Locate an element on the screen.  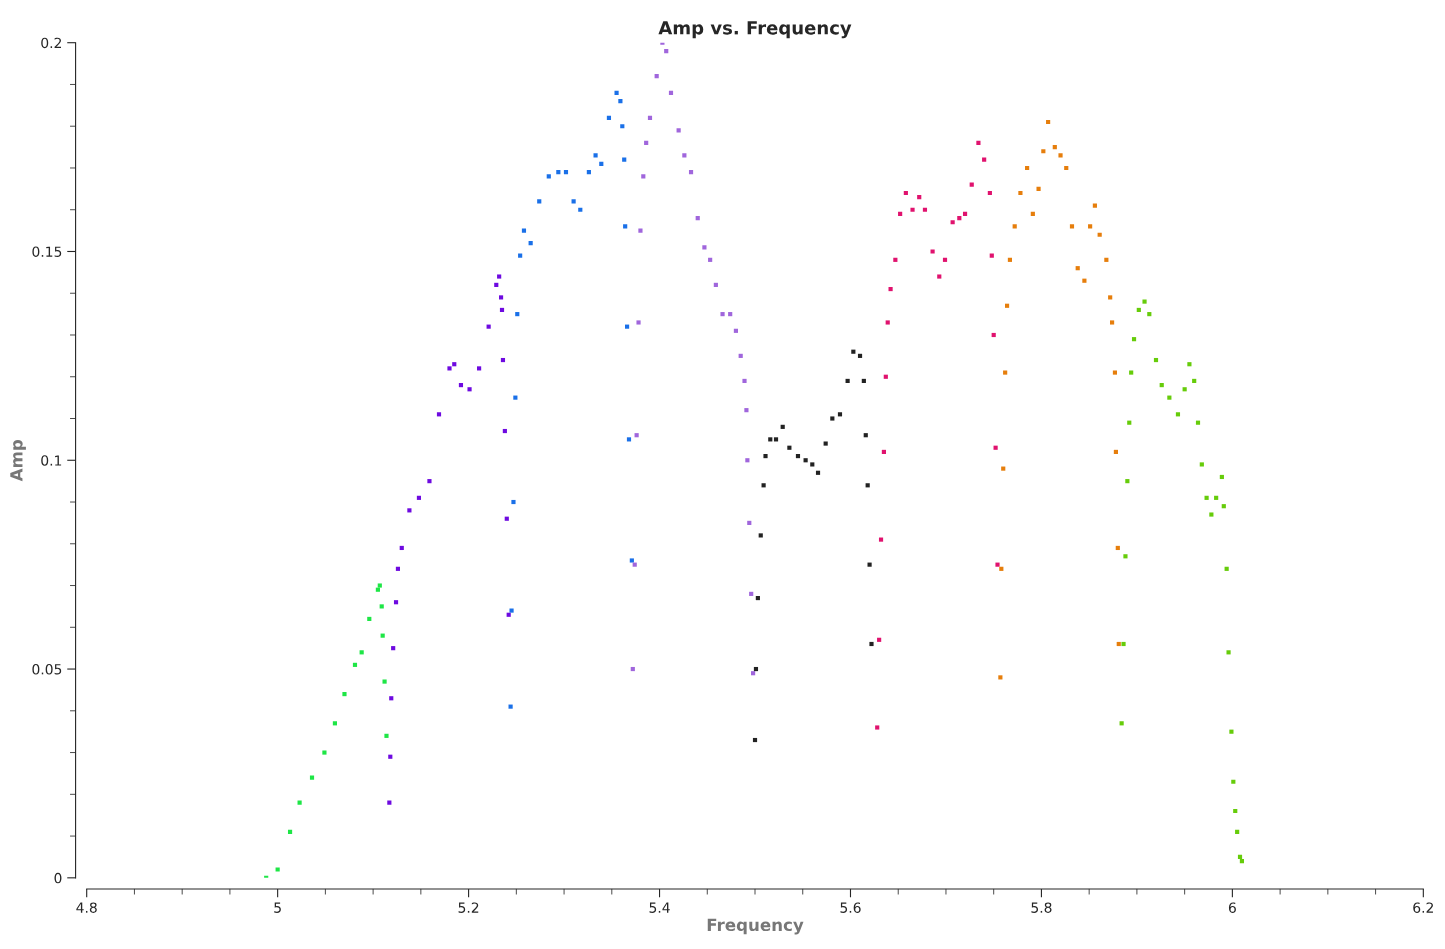
y-tick-label: 0.15 is located at coordinates (47, 251).